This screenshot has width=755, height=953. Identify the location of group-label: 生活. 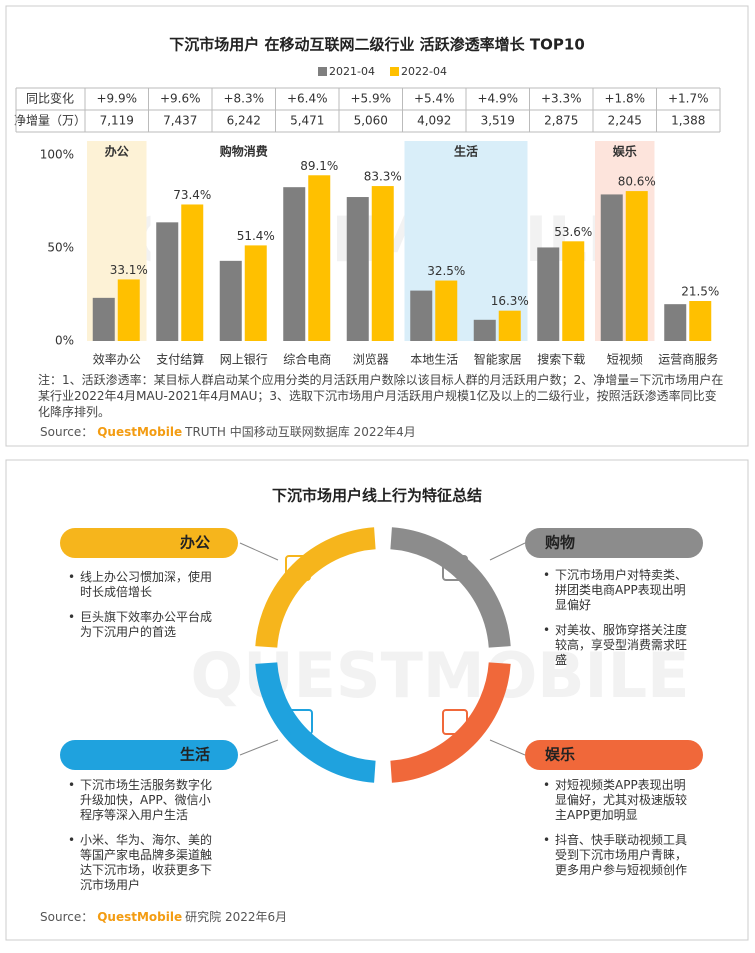
(466, 151).